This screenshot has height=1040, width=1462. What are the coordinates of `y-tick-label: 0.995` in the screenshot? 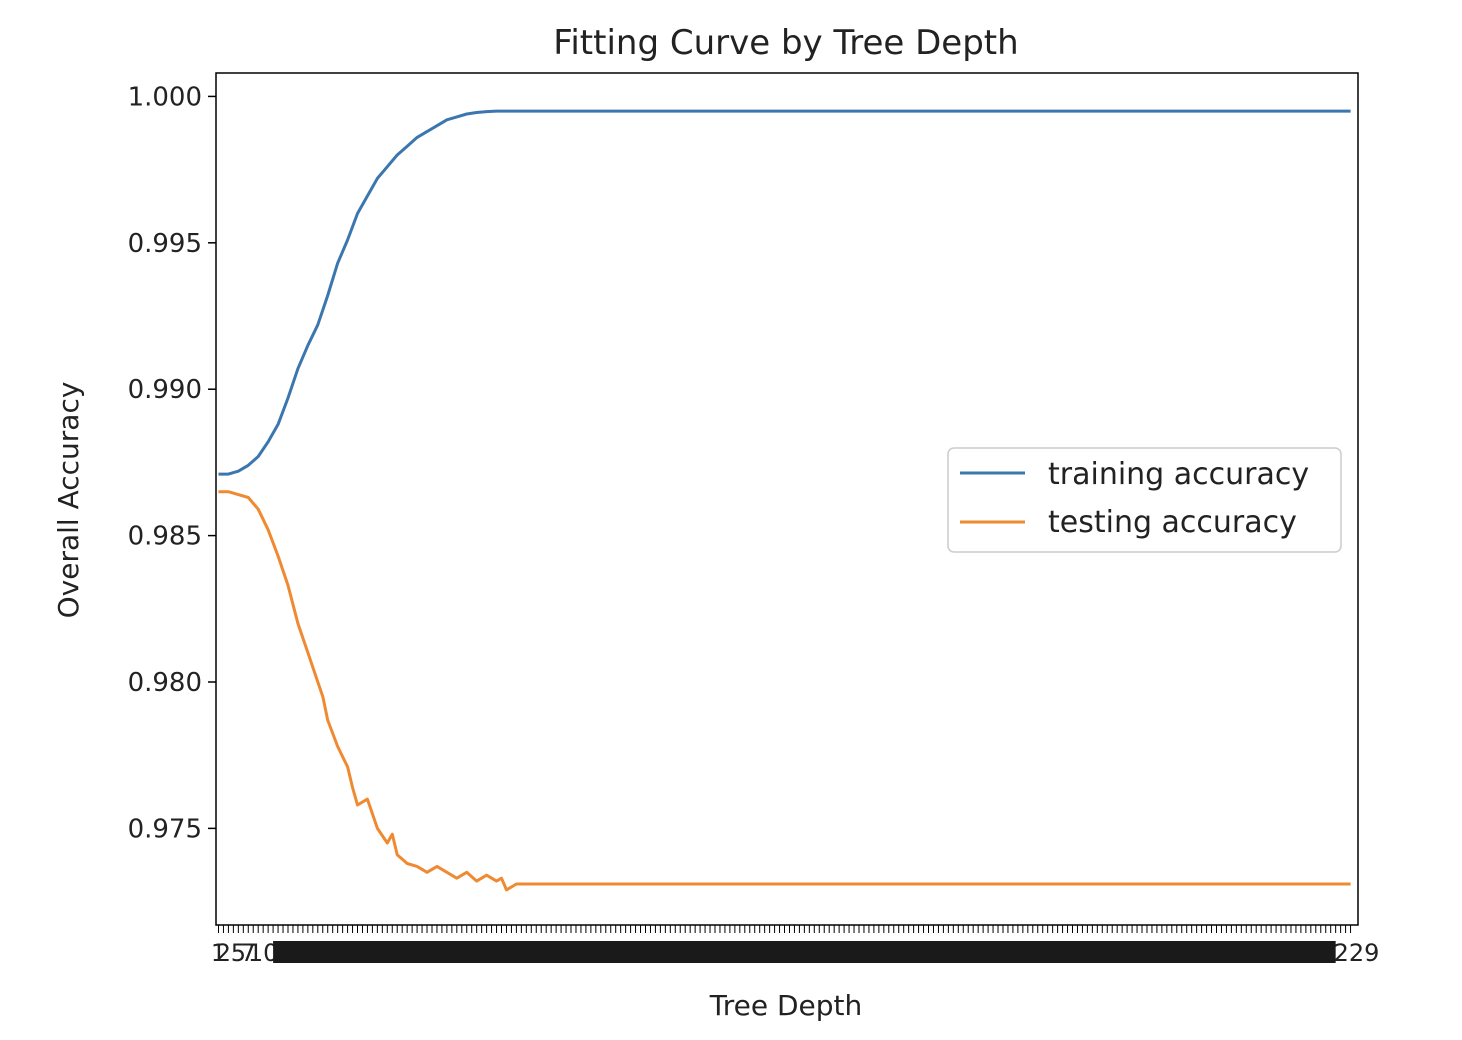 It's located at (165, 244).